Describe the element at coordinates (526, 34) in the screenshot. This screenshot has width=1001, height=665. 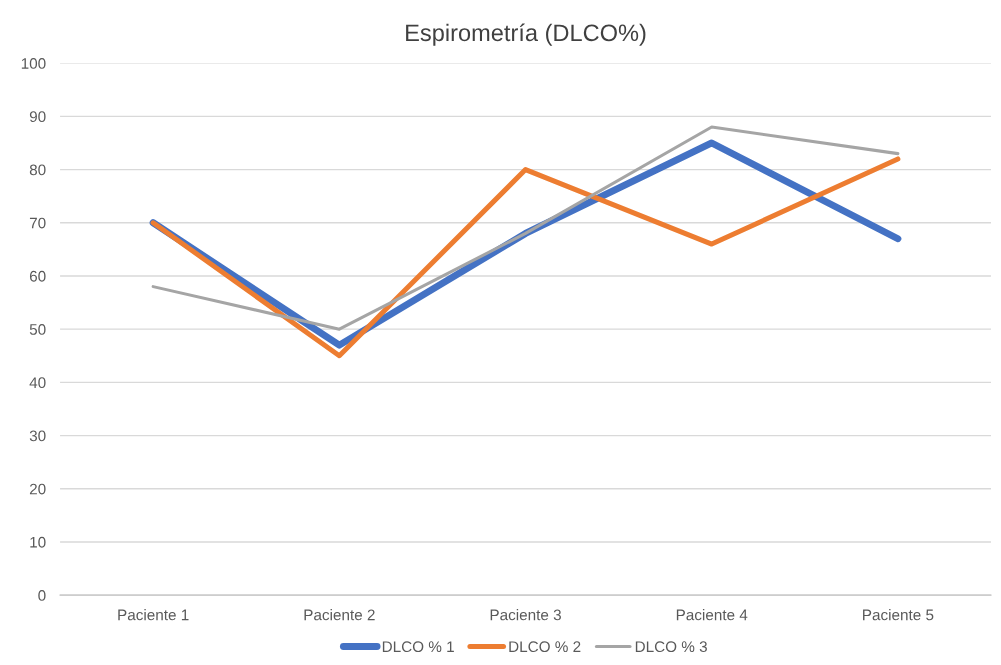
I see `chart-title: Espirometría (DLCO%)` at that location.